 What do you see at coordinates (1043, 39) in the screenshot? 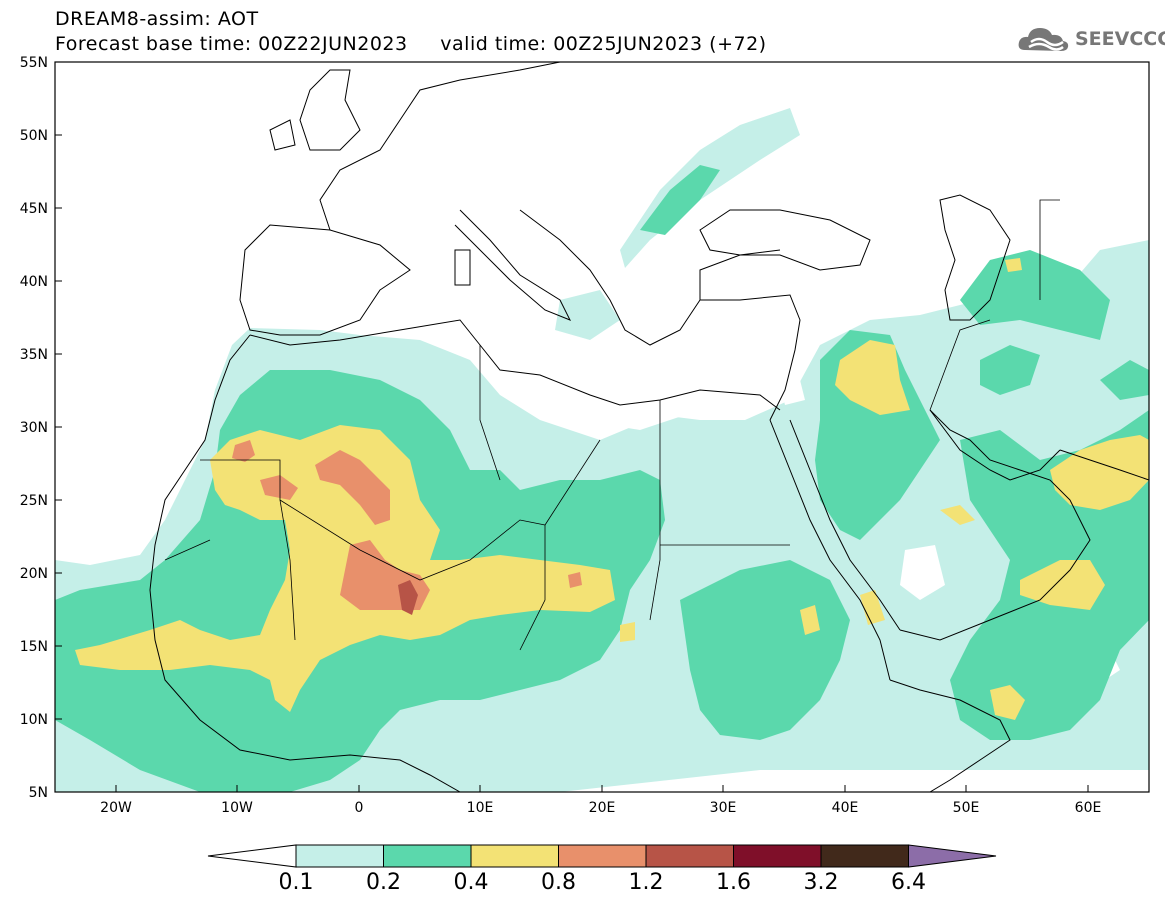
I see `cloud-icon` at bounding box center [1043, 39].